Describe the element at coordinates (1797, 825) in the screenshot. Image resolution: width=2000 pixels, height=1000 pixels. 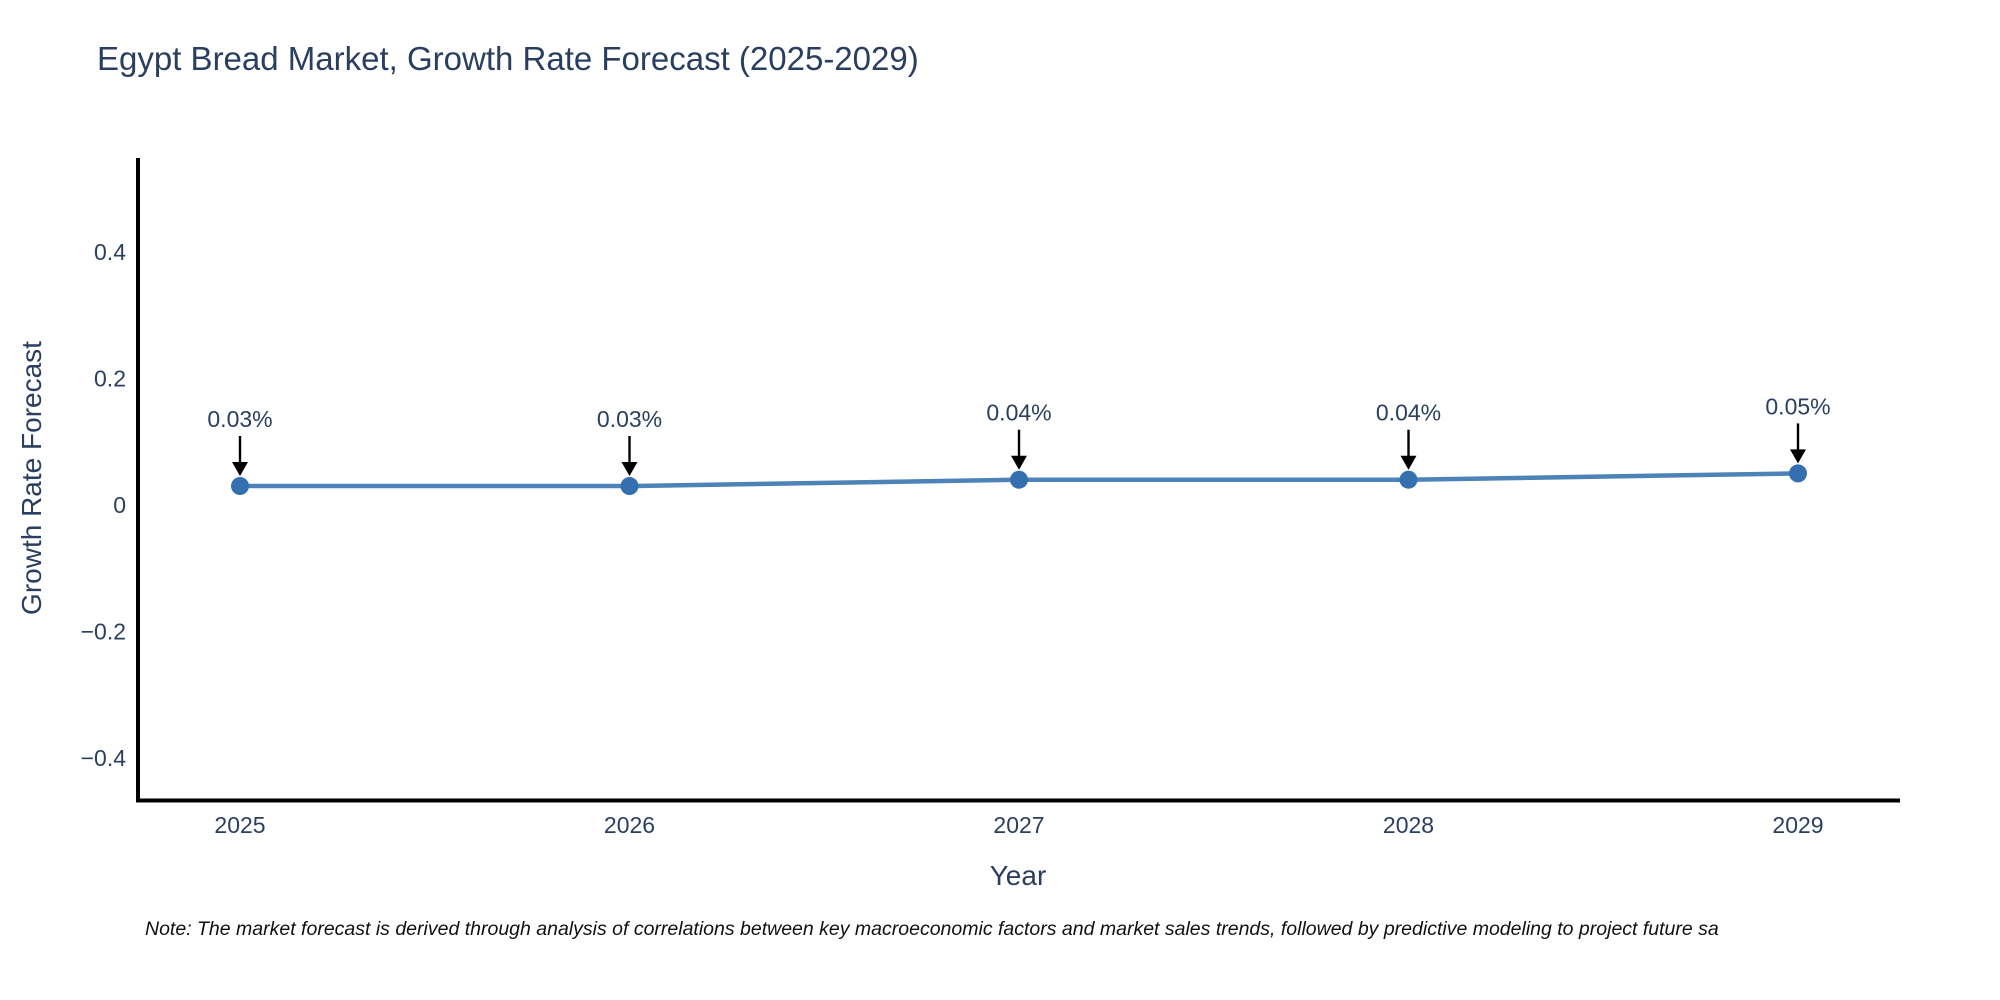
I see `x-tick-label: 2029` at that location.